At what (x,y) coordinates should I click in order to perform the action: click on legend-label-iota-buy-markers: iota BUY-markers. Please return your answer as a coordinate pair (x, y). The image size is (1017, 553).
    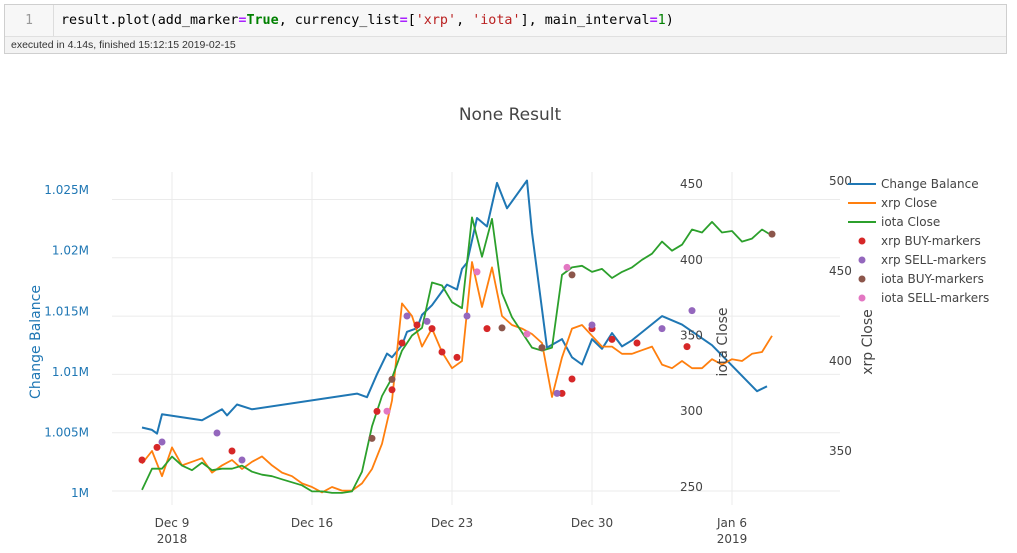
    Looking at the image, I should click on (932, 279).